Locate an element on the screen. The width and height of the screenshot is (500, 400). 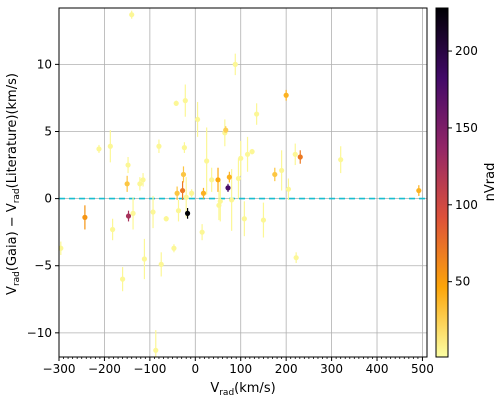
x-tick-label: 100 is located at coordinates (240, 369).